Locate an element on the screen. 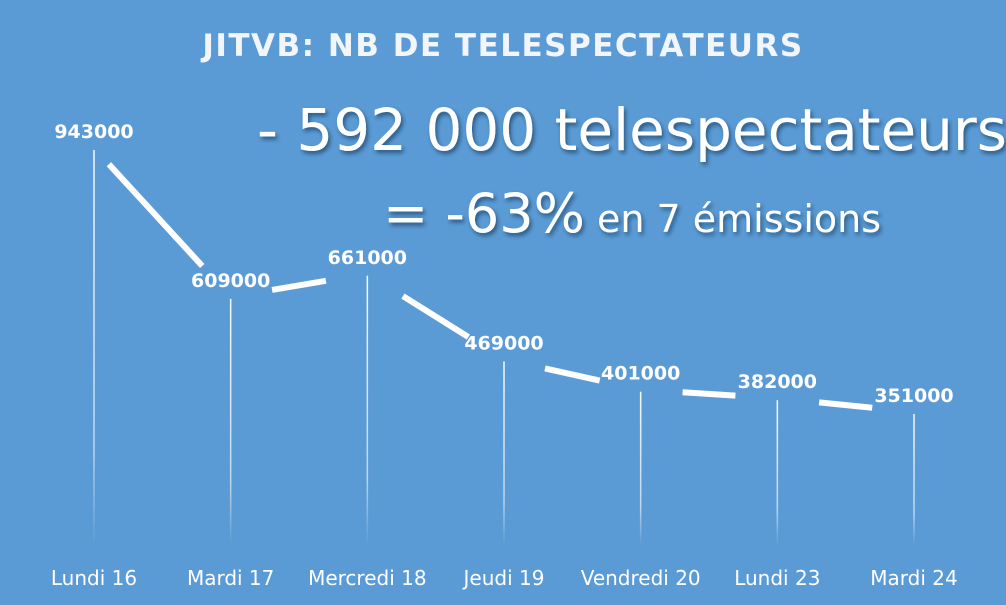 The width and height of the screenshot is (1006, 605). headline-difference: - 592 000 telespectateurs is located at coordinates (631, 130).